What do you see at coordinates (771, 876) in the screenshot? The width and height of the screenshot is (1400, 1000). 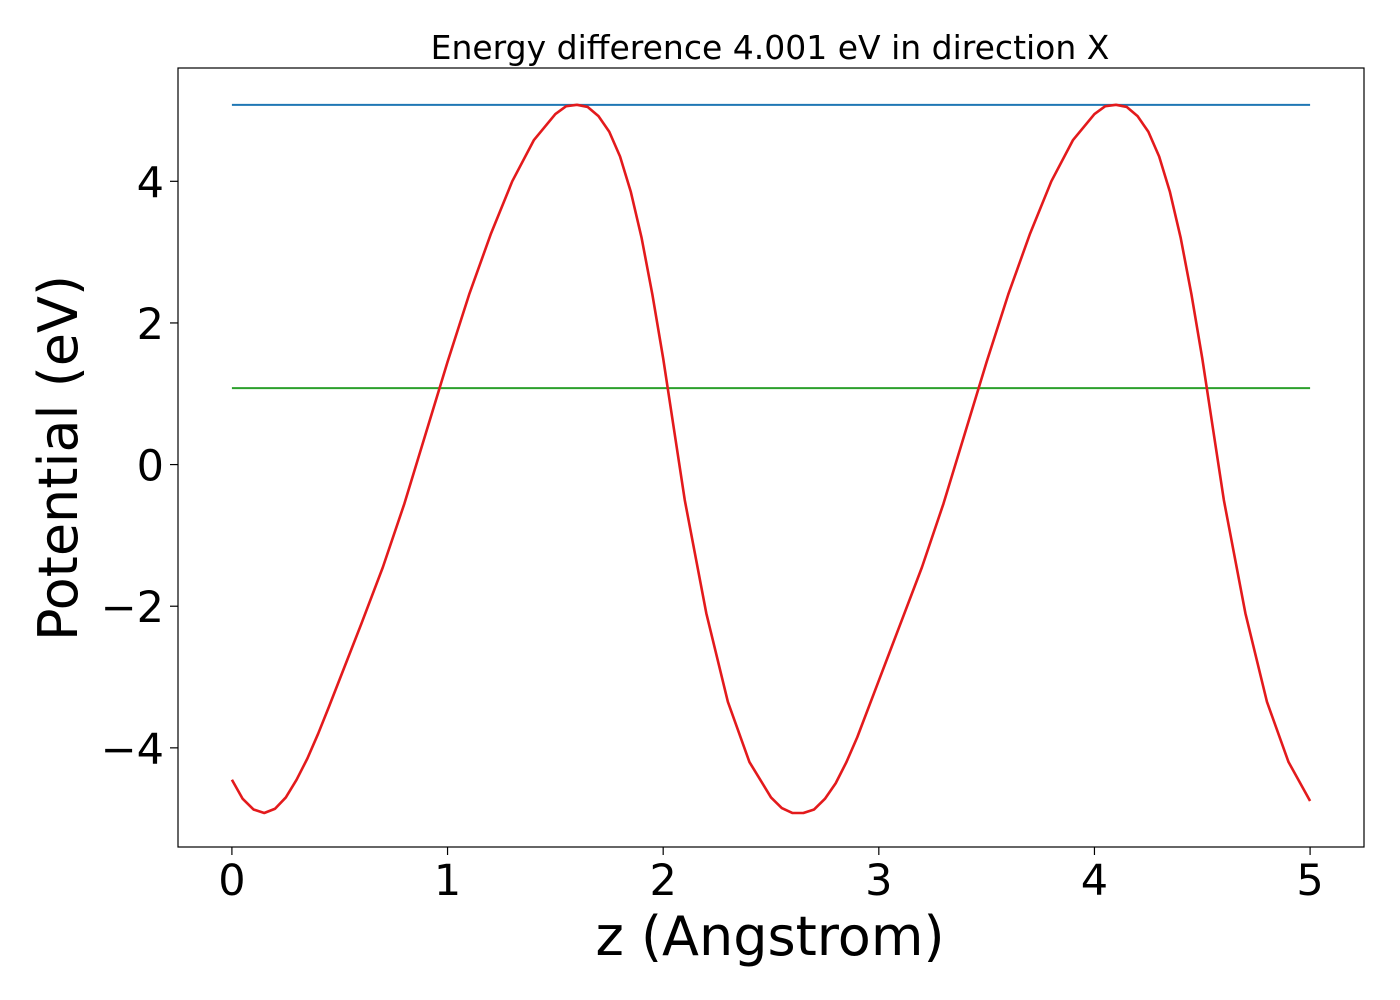 I see `x-axis: 0 1 2 3 4 5` at bounding box center [771, 876].